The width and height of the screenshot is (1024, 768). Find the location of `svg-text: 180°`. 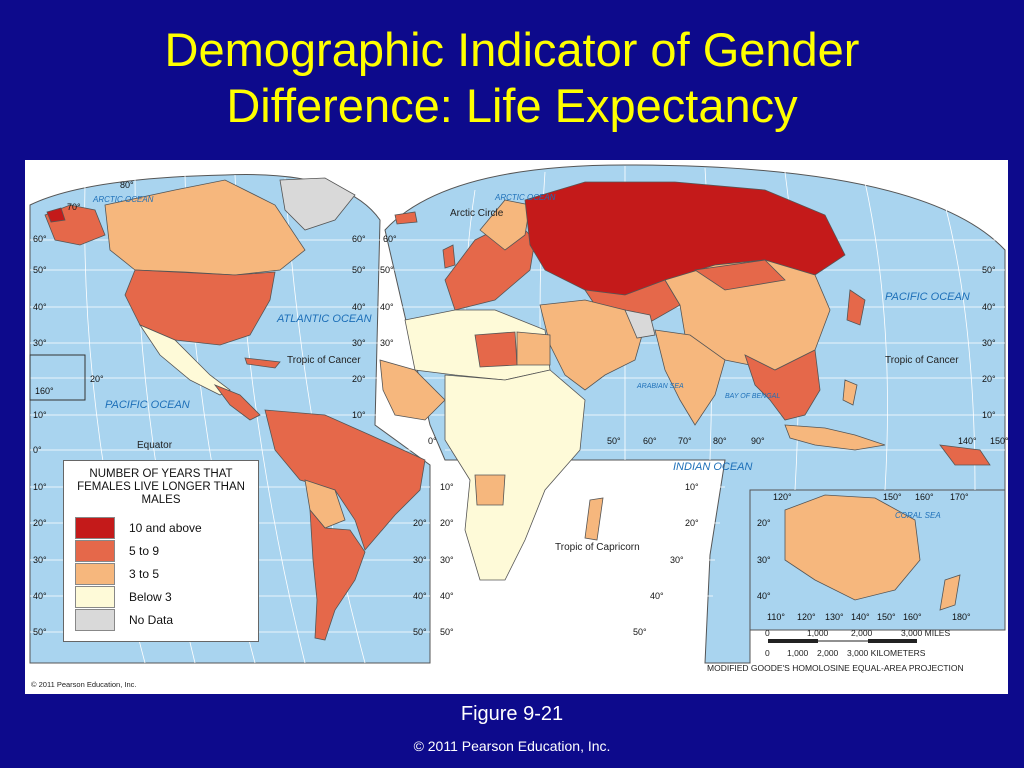

svg-text: 180° is located at coordinates (961, 617).